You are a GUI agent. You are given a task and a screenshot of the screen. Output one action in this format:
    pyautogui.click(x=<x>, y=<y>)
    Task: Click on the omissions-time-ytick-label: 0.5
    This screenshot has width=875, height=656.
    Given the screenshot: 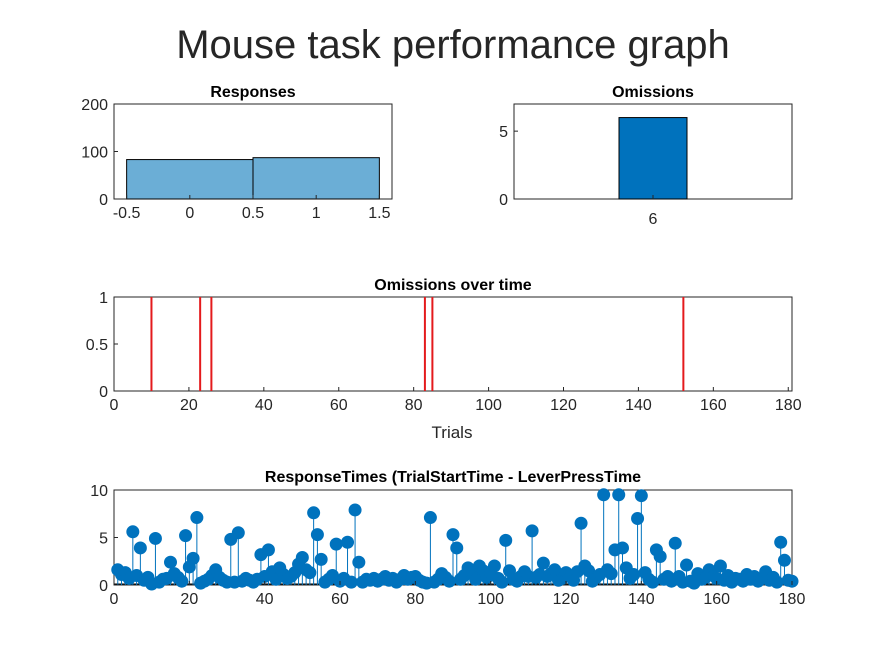 What is the action you would take?
    pyautogui.click(x=97, y=345)
    